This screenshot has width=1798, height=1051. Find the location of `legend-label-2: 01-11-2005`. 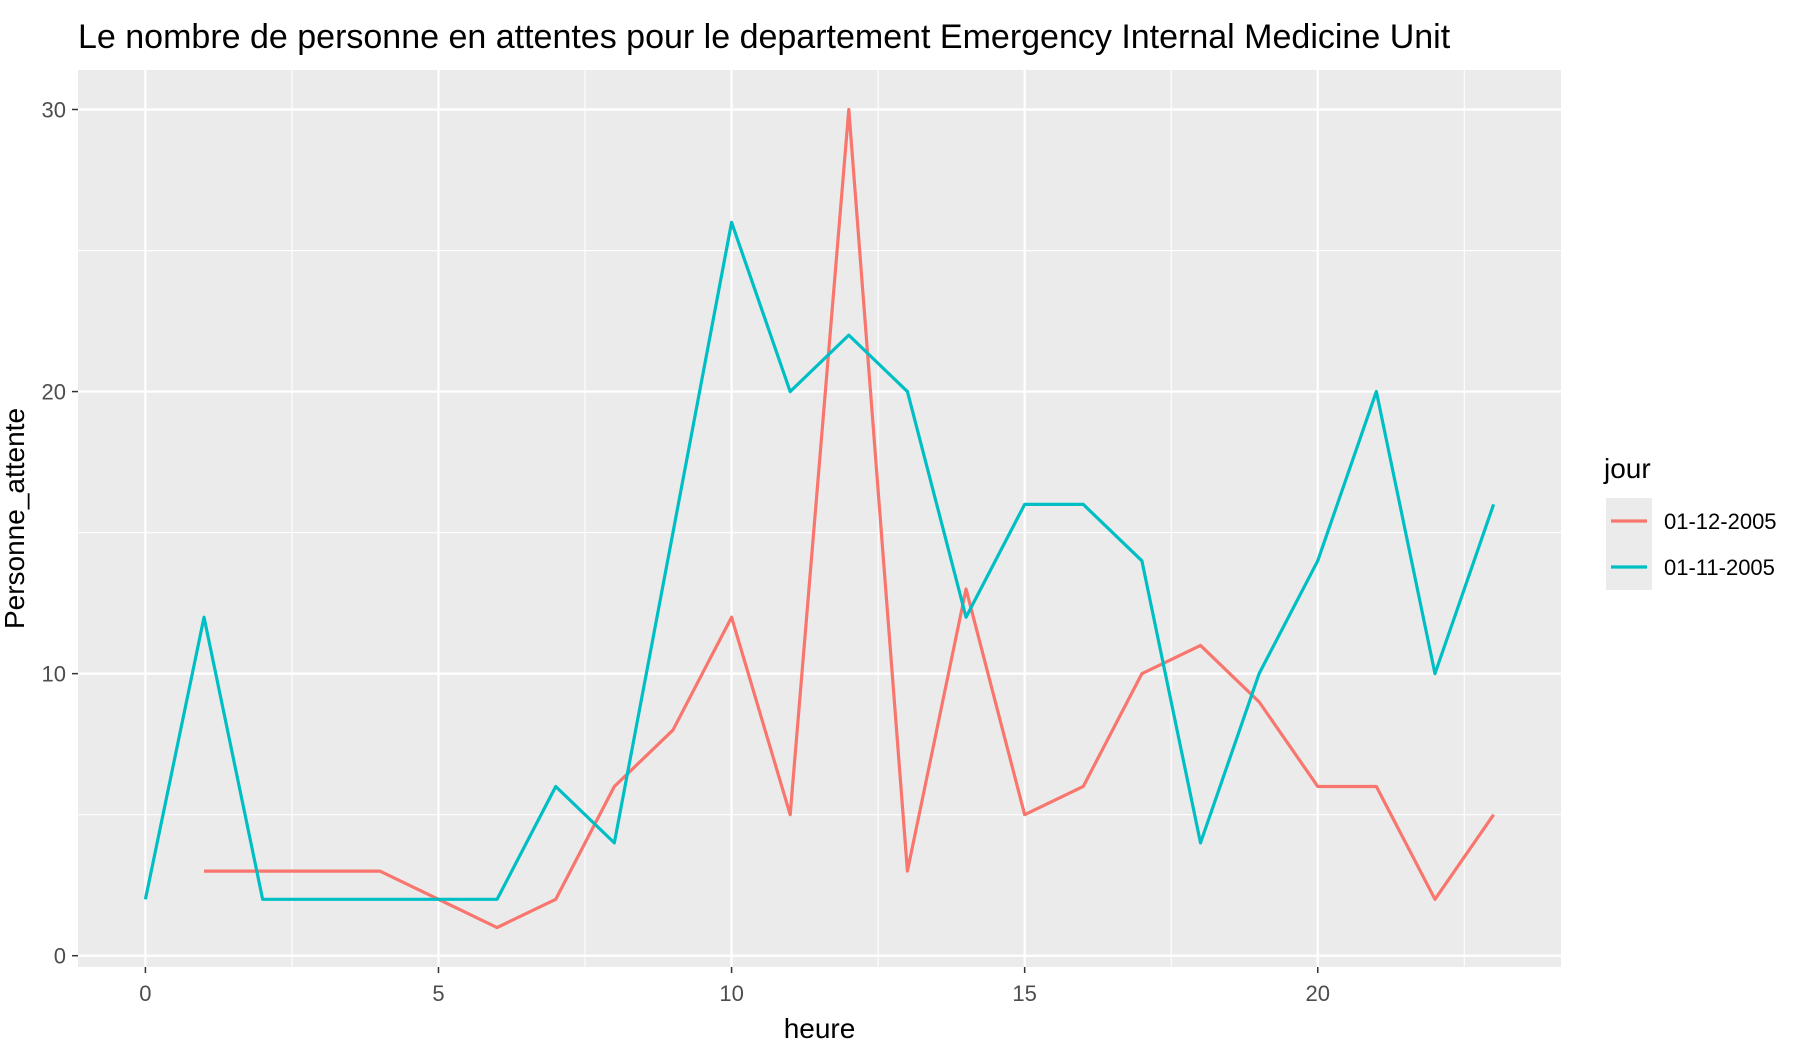

legend-label-2: 01-11-2005 is located at coordinates (1719, 567).